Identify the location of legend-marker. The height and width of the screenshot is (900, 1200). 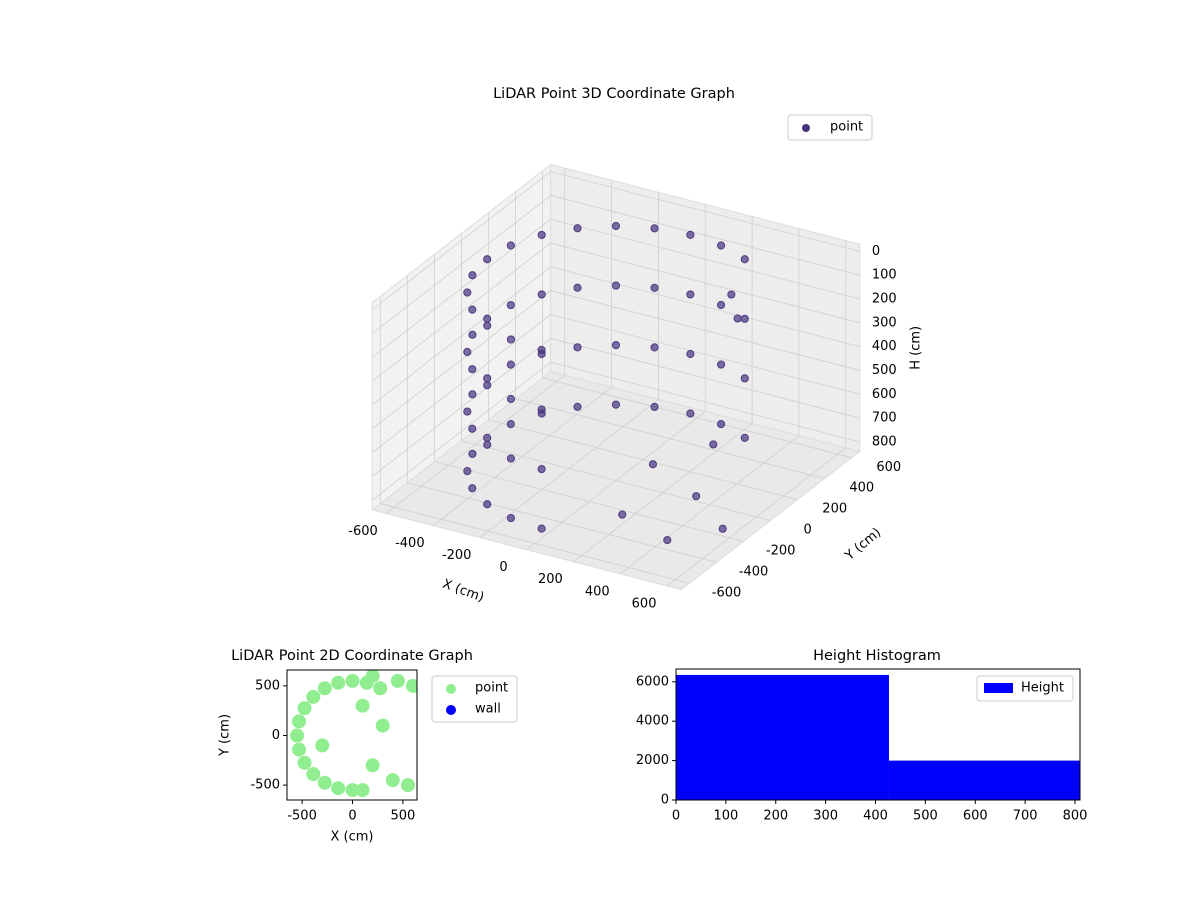
(451, 689).